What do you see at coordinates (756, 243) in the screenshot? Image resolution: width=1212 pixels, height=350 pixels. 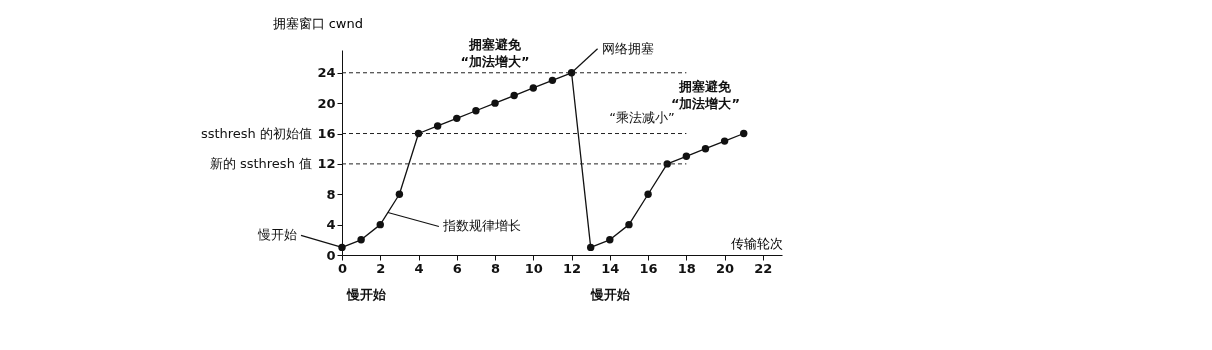 I see `x-axis-title: 传输轮次` at bounding box center [756, 243].